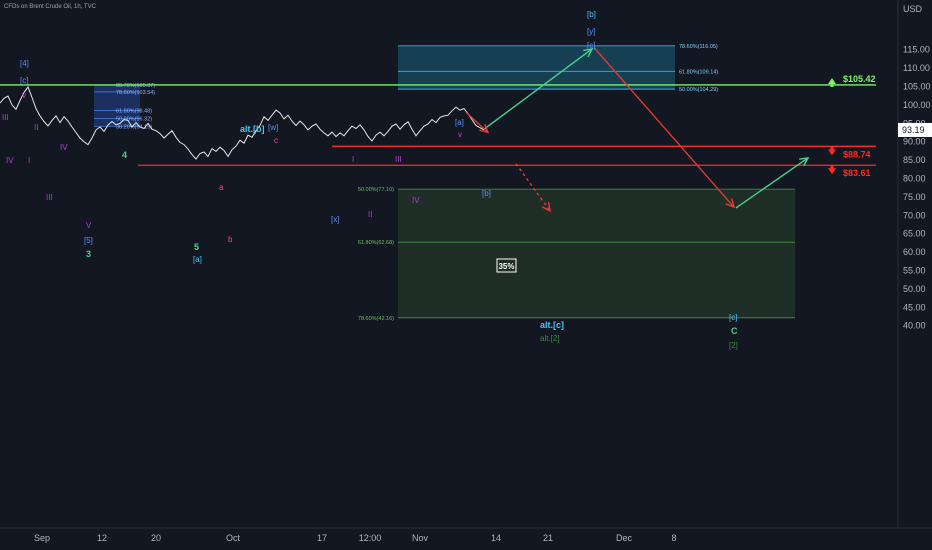 This screenshot has height=550, width=932. I want to click on y-tick-label: 105.00, so click(917, 87).